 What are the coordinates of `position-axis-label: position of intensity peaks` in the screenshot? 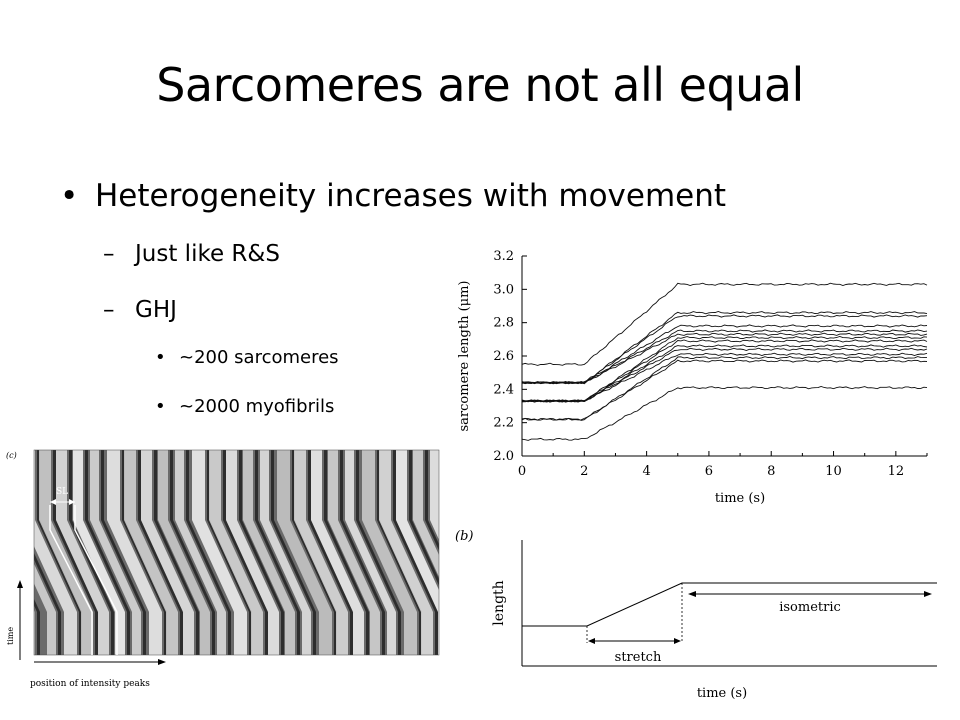 It's located at (90, 684).